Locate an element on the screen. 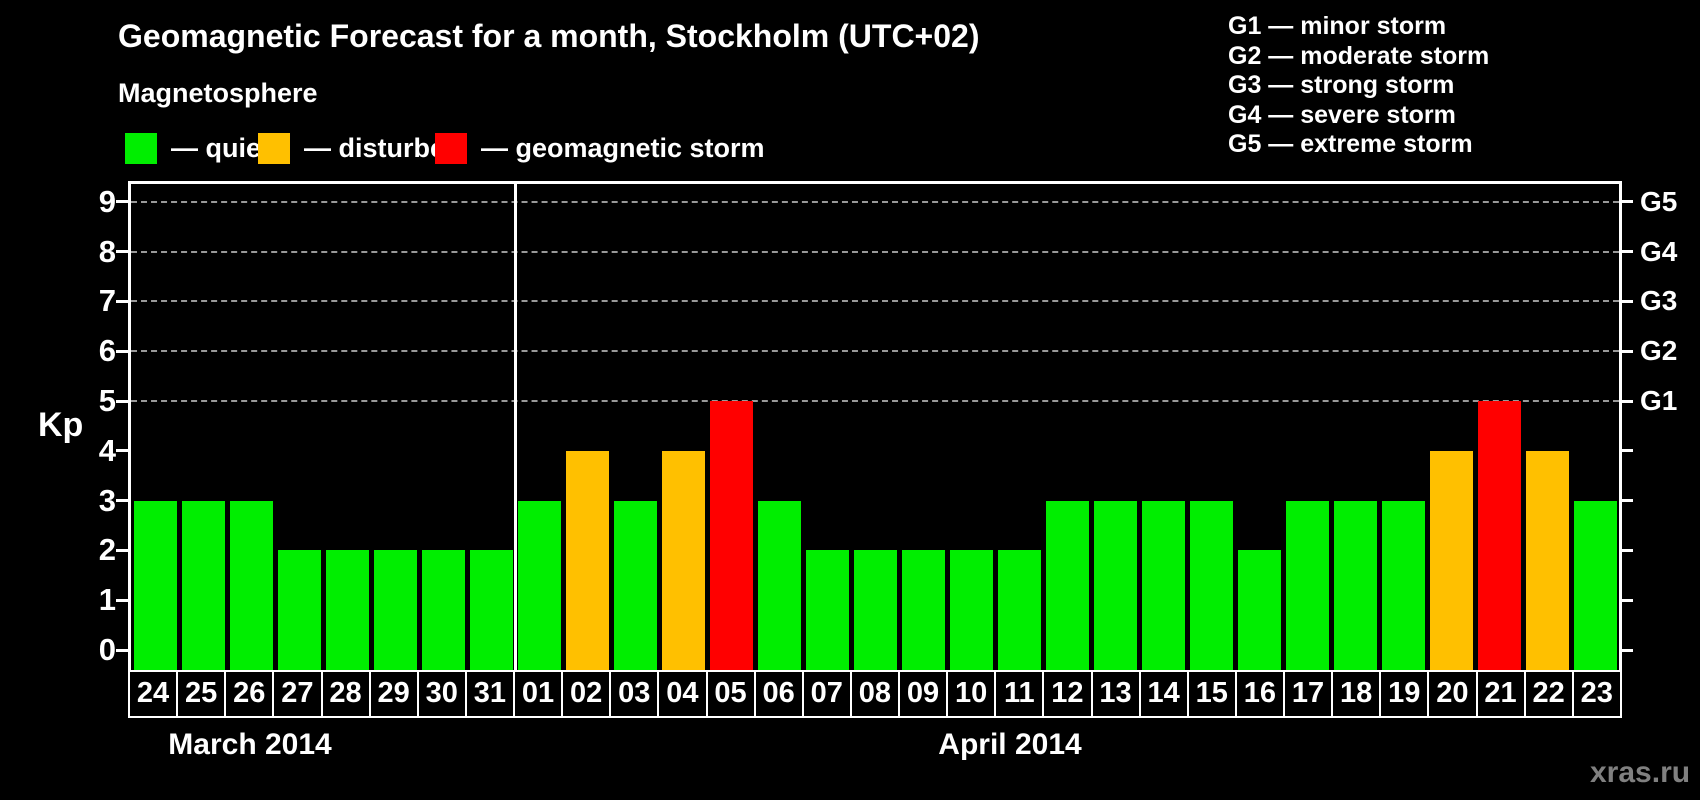 The height and width of the screenshot is (800, 1700). day-label-05: 05 is located at coordinates (731, 694).